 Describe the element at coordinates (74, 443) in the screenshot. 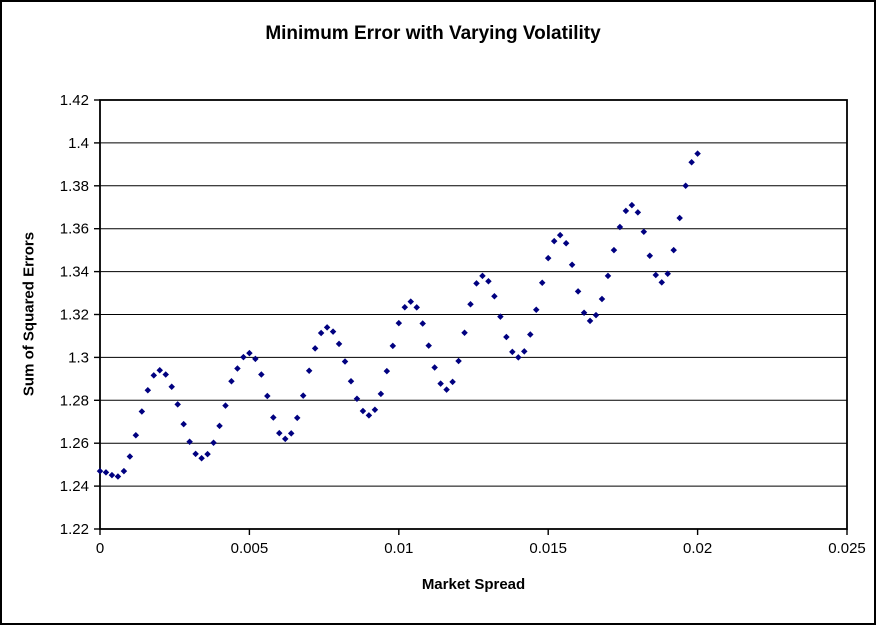

I see `y-tick-label: 1.26` at that location.